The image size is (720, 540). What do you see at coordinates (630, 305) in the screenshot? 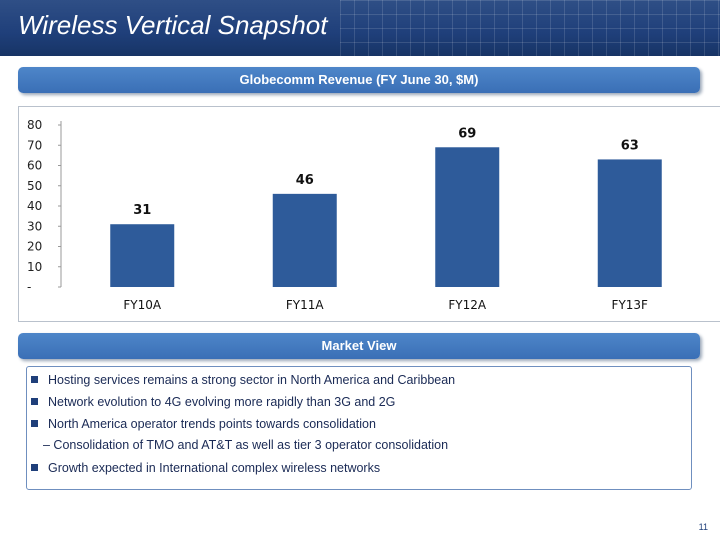
I see `x-tick-label: FY13F` at bounding box center [630, 305].